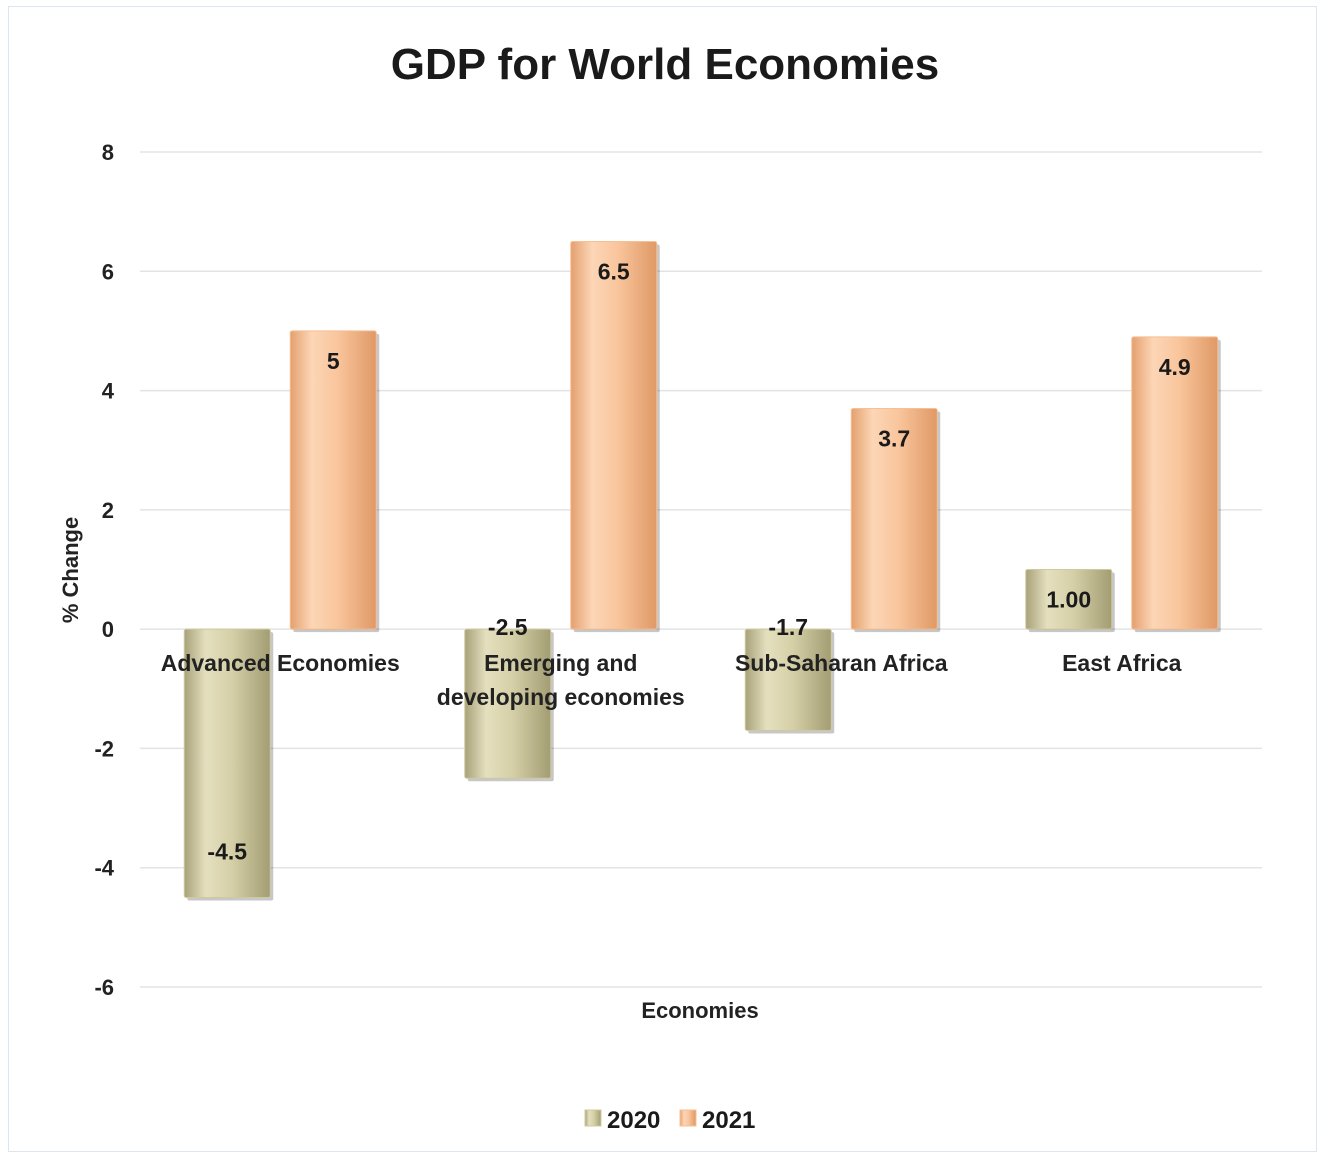 This screenshot has height=1158, width=1325. Describe the element at coordinates (104, 748) in the screenshot. I see `y-tick-label: -2` at that location.